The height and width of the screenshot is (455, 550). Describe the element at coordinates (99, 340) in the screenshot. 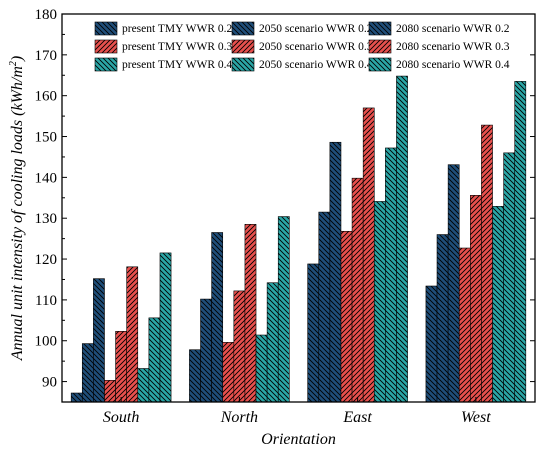

I see `bar-south-2080-scenario-wwr-0-2-hatch` at that location.